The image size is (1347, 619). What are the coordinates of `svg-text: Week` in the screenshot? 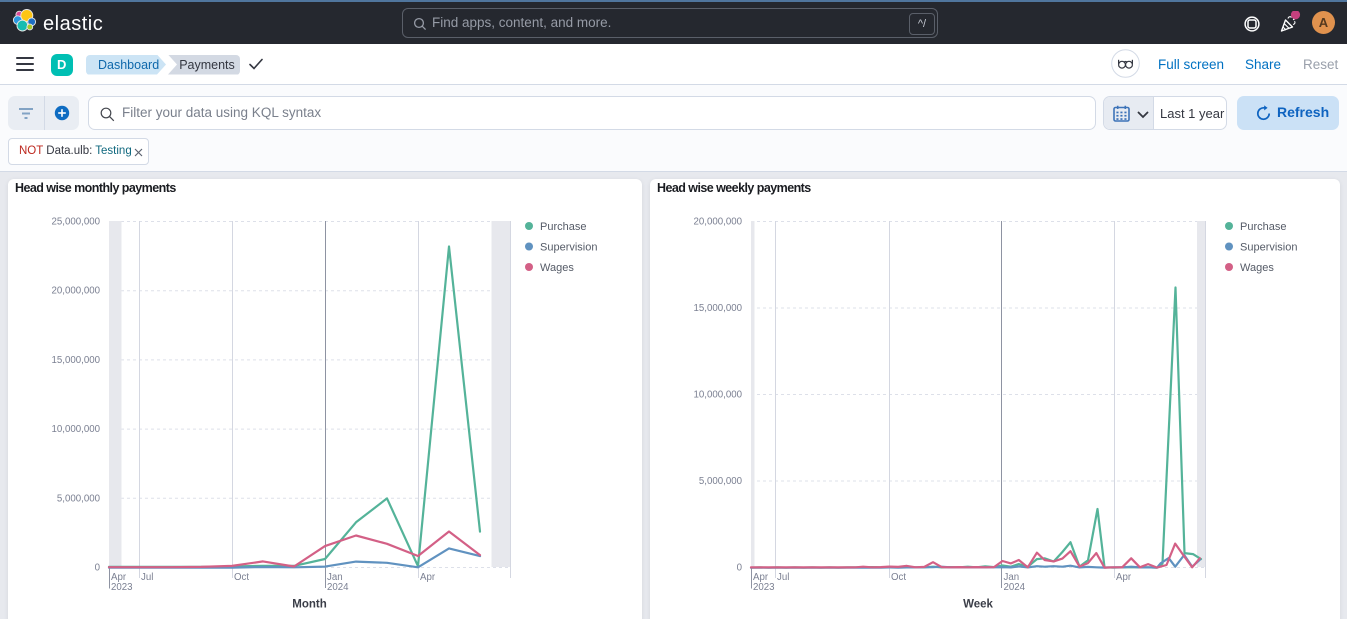 It's located at (978, 605).